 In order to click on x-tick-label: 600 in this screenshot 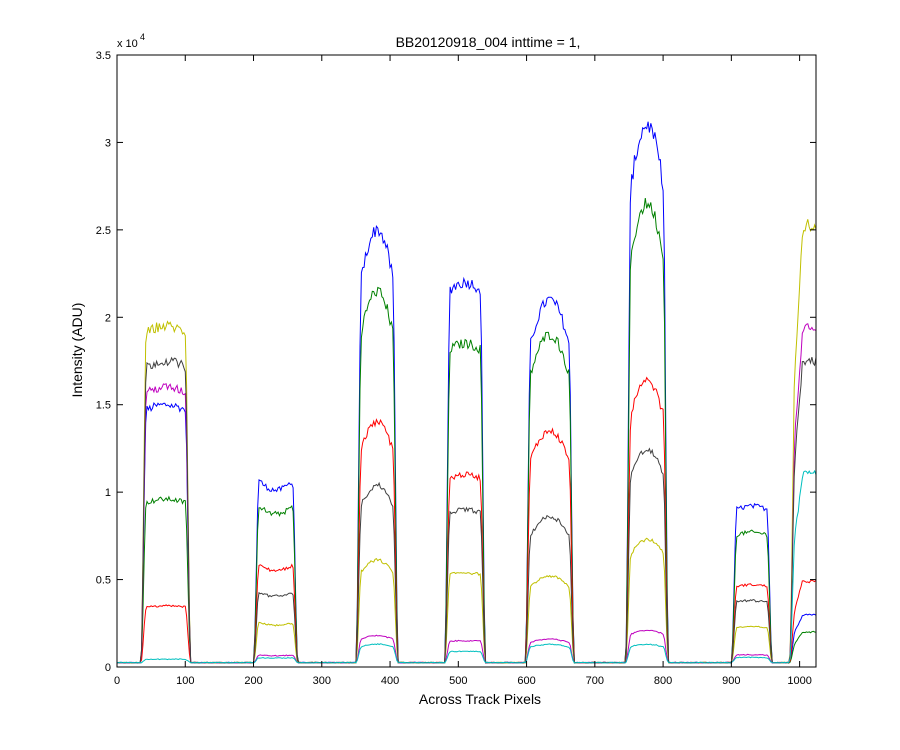, I will do `click(526, 681)`.